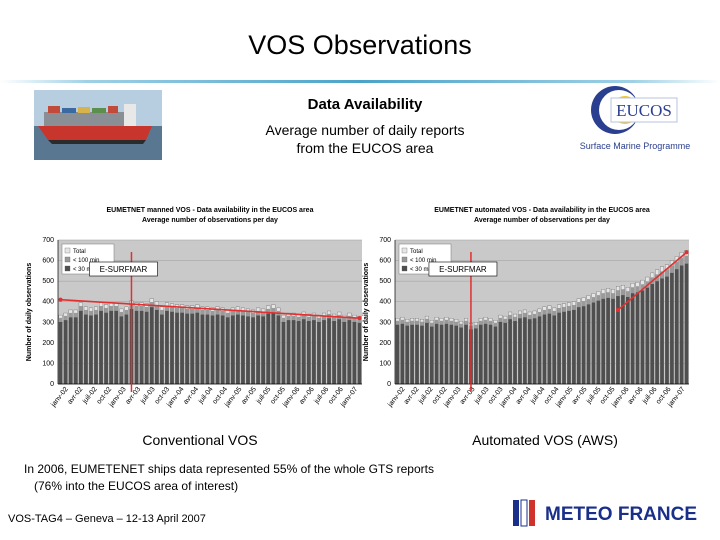 The image size is (720, 540). Describe the element at coordinates (191, 396) in the screenshot. I see `x-tick-label: avr-04` at that location.